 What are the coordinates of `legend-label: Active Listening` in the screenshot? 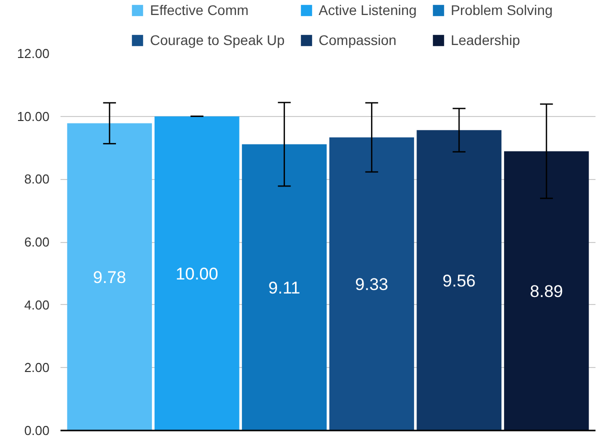 It's located at (367, 10).